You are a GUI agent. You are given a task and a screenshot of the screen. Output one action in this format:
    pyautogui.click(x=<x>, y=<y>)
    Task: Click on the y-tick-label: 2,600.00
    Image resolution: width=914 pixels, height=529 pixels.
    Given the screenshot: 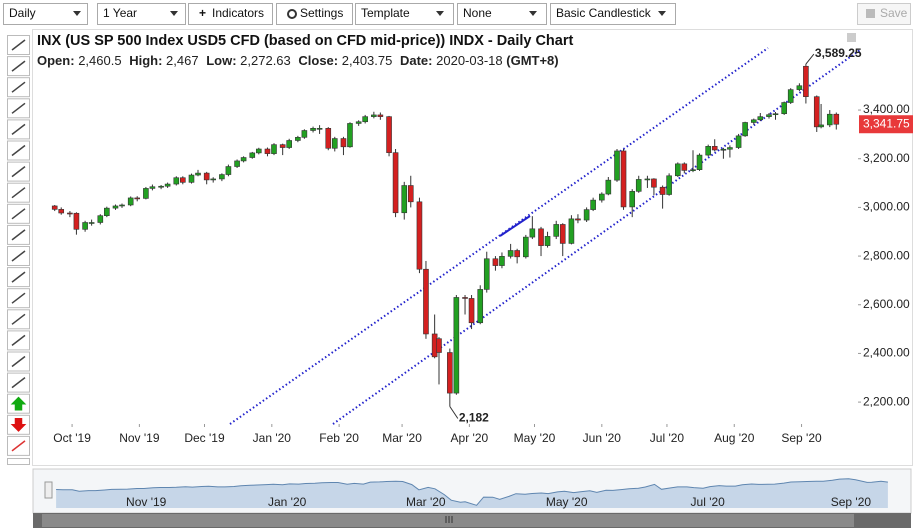 What is the action you would take?
    pyautogui.click(x=886, y=304)
    